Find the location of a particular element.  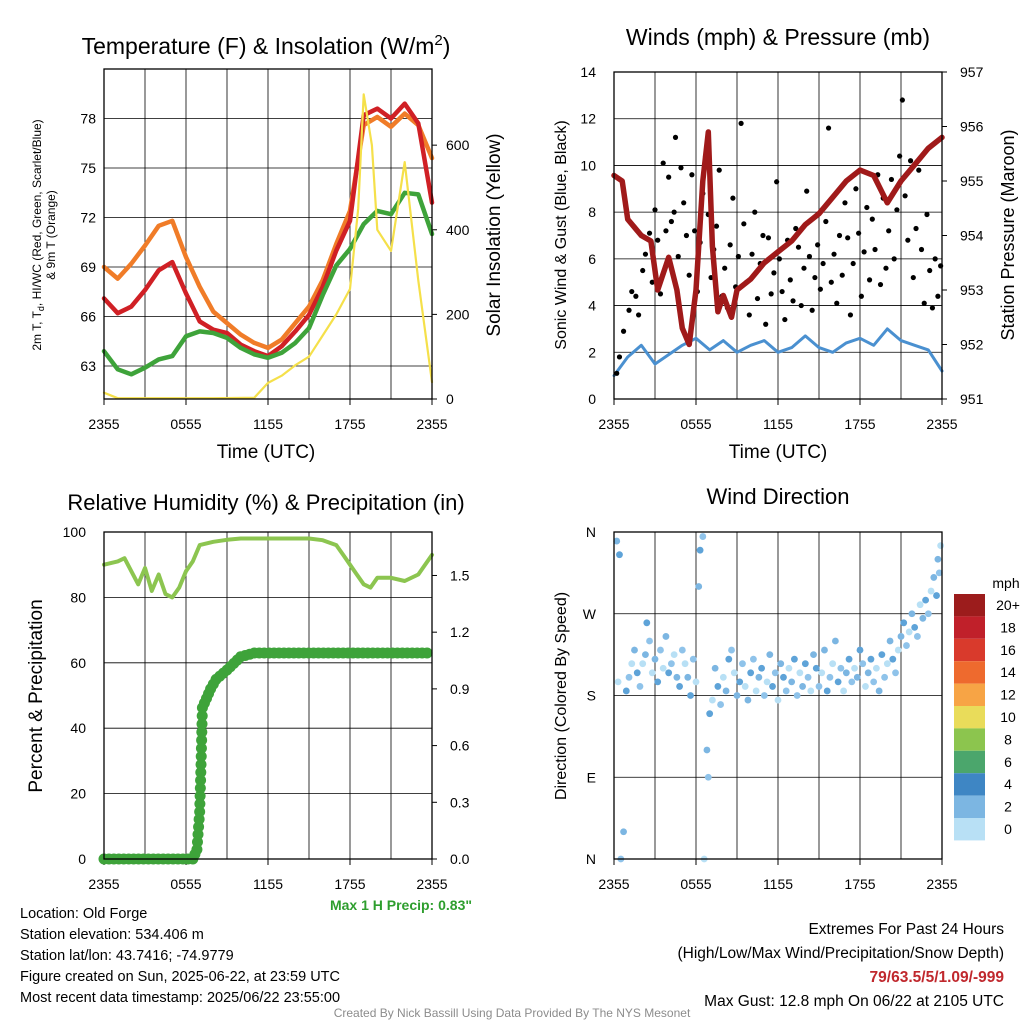

y-tick-label-right: 952 is located at coordinates (972, 345).